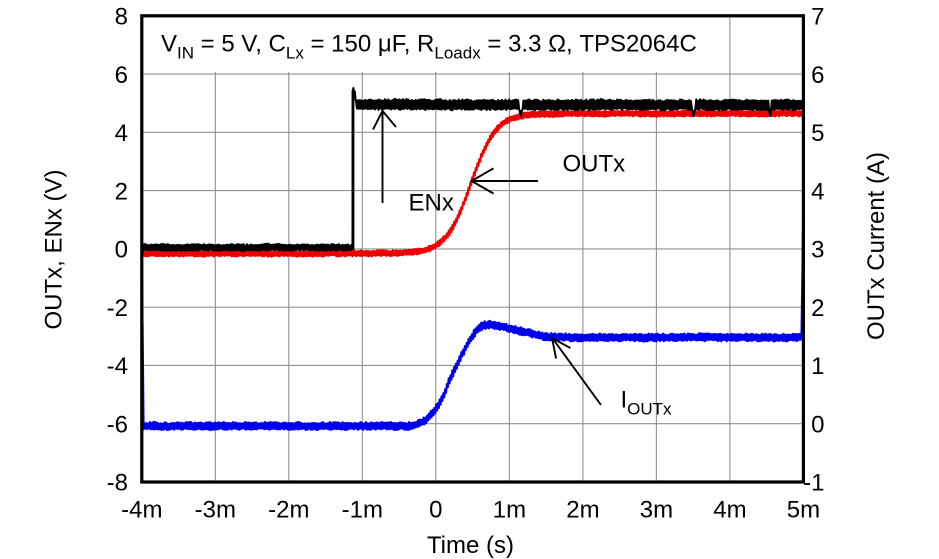 The width and height of the screenshot is (939, 559). I want to click on svg-text: -1m, so click(362, 510).